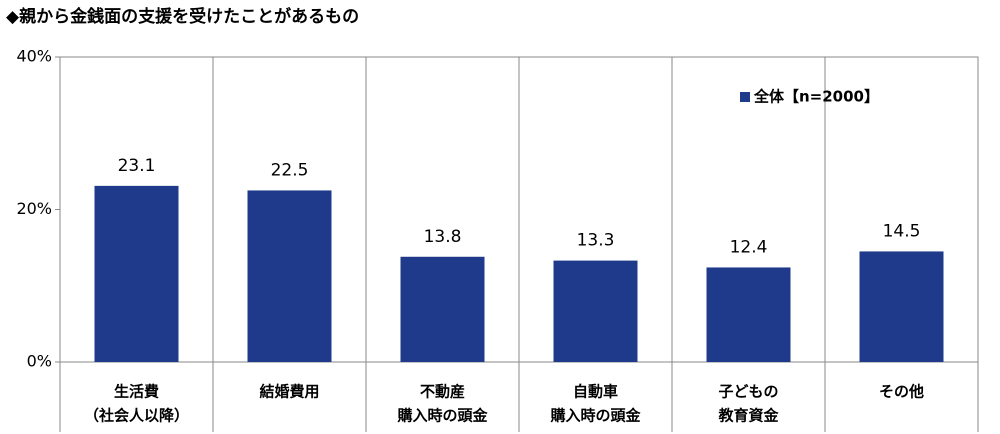 The width and height of the screenshot is (1000, 434). What do you see at coordinates (290, 170) in the screenshot?
I see `data-label: 22.5` at bounding box center [290, 170].